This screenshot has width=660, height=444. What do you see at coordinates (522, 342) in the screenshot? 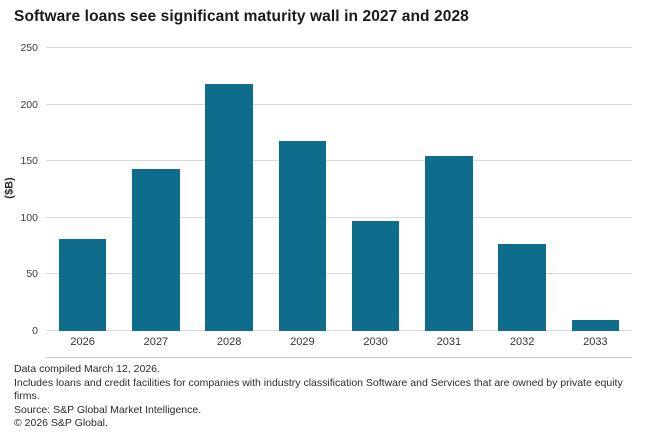
I see `x-tick-label: 2032` at bounding box center [522, 342].